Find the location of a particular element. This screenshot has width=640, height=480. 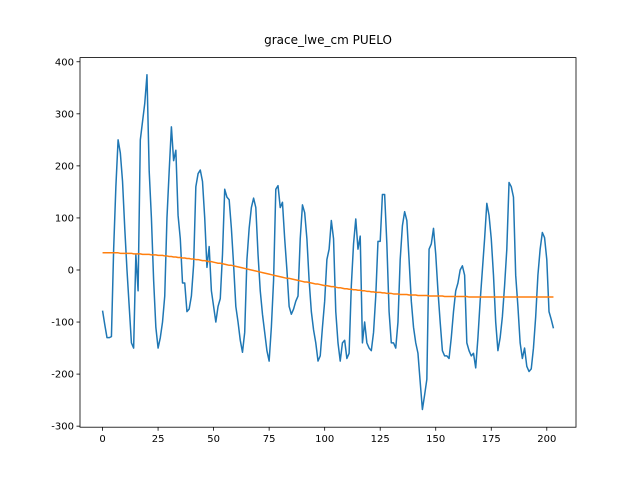

x-tick-label: 125 is located at coordinates (380, 439).